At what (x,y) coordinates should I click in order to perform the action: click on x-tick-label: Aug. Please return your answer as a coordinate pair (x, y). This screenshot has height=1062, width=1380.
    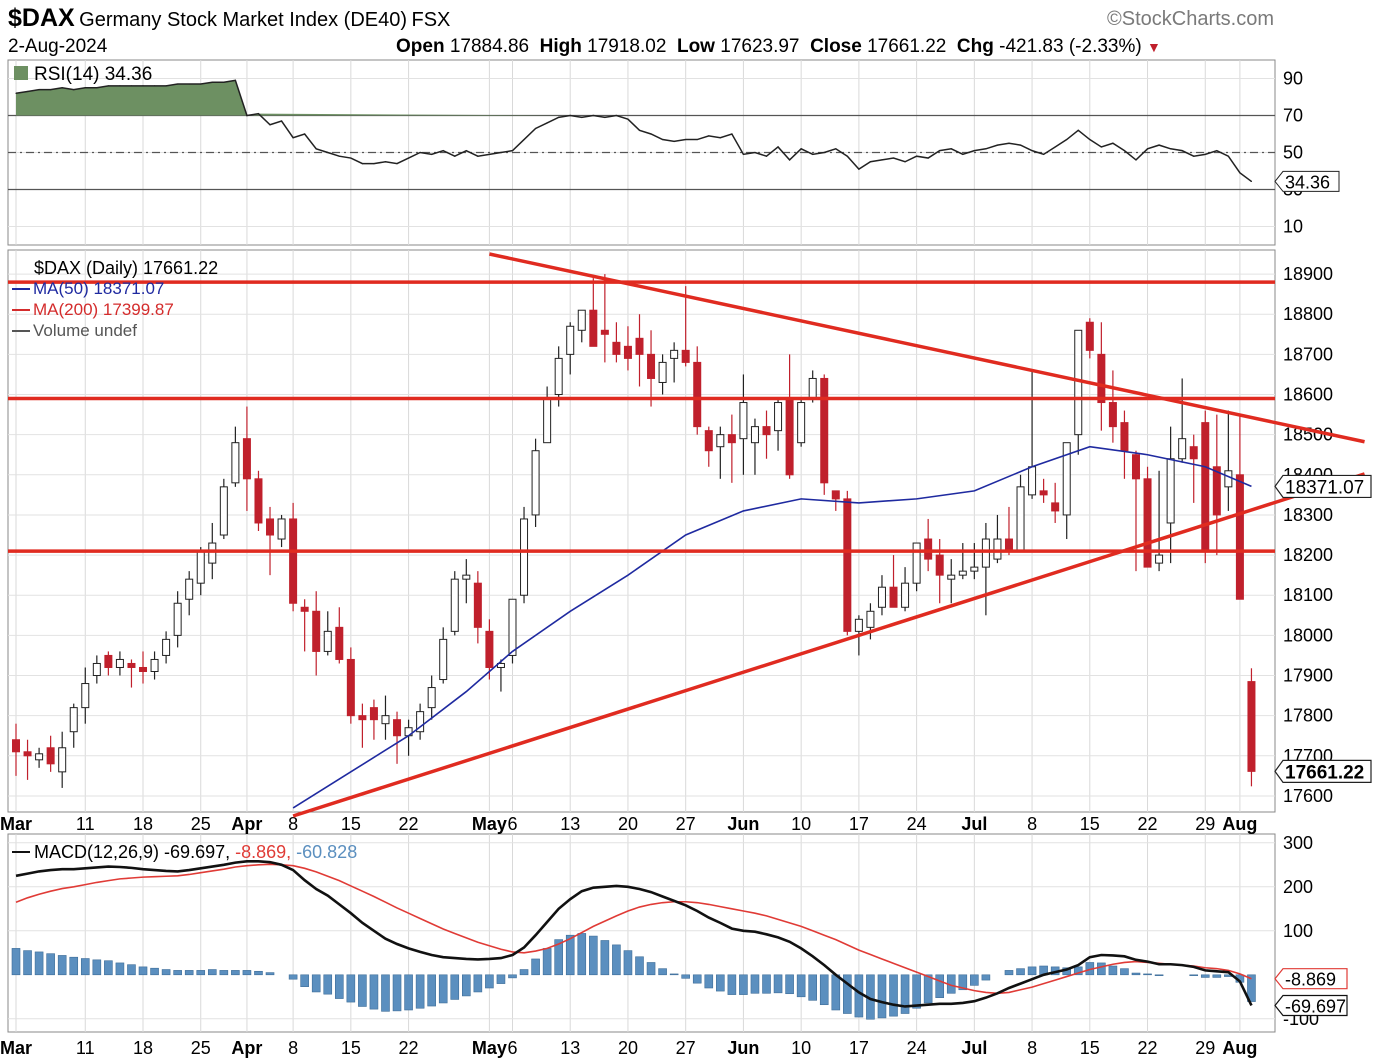
    Looking at the image, I should click on (1239, 824).